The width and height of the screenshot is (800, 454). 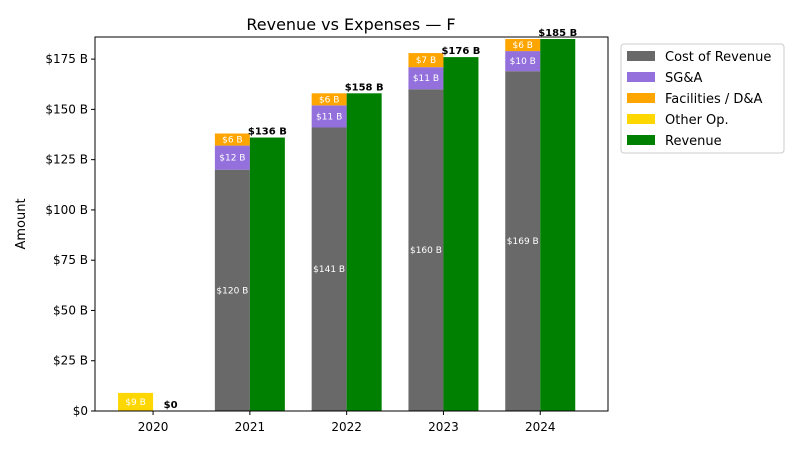 I want to click on bar-cost-of-revenue-2023, so click(x=426, y=250).